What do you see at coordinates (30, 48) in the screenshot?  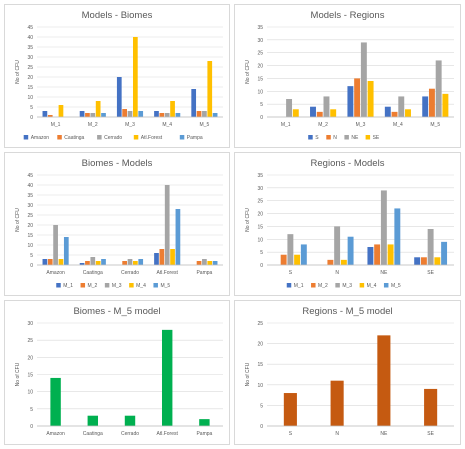 I see `y-tick-label: 35` at bounding box center [30, 48].